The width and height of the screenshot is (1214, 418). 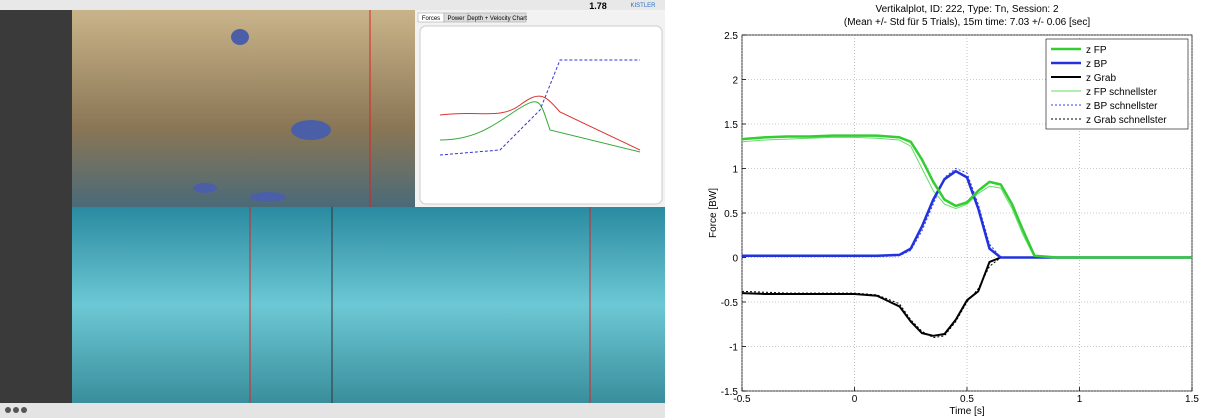 What do you see at coordinates (967, 399) in the screenshot?
I see `x-tick-label: 0.5` at bounding box center [967, 399].